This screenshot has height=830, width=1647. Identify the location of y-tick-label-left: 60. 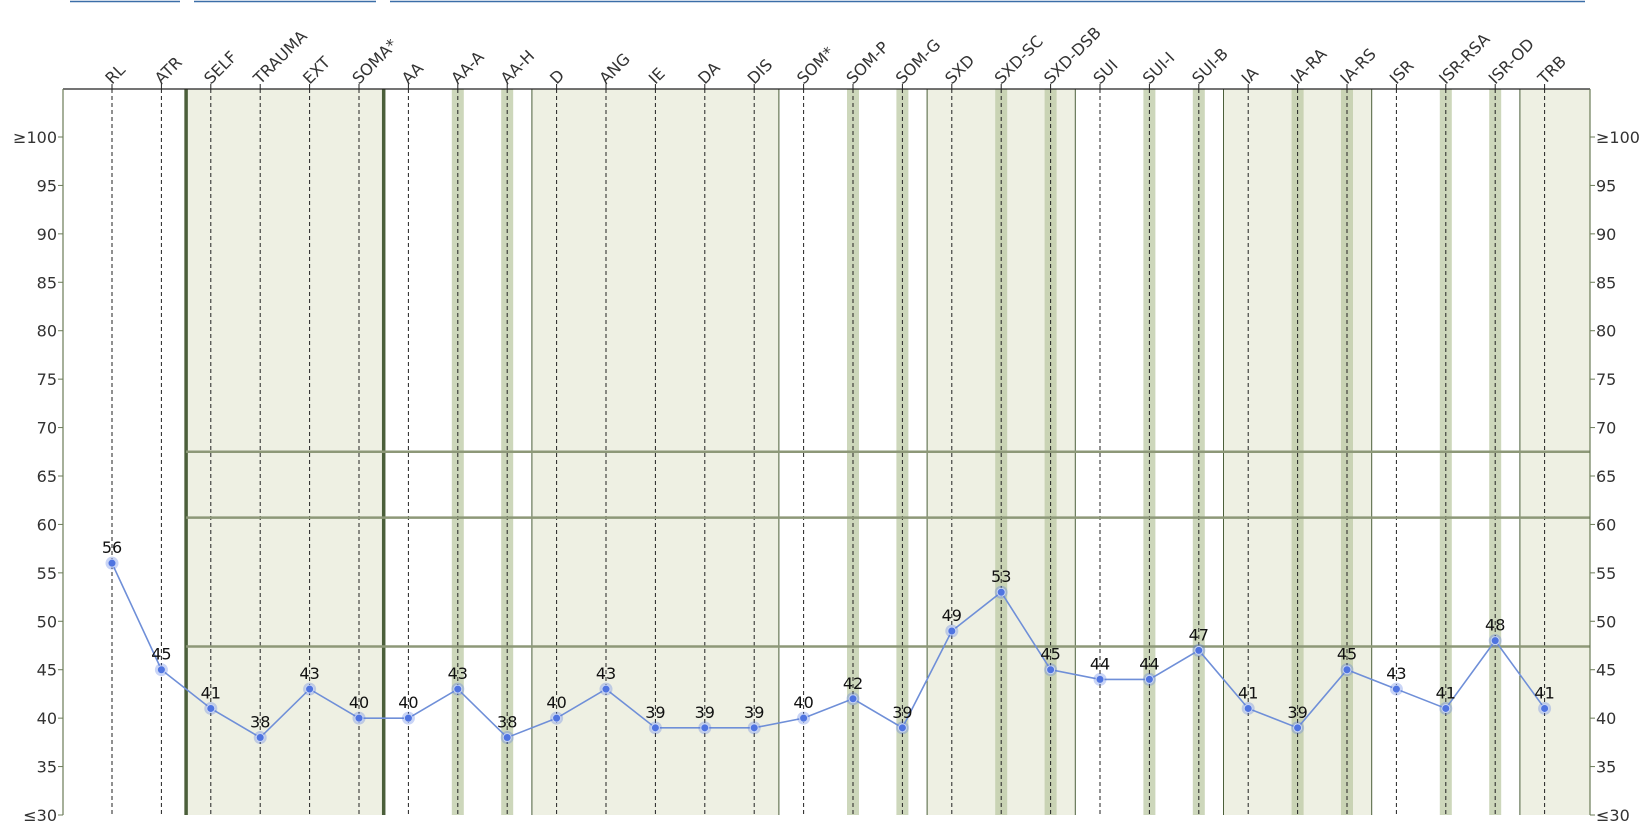
(47, 524).